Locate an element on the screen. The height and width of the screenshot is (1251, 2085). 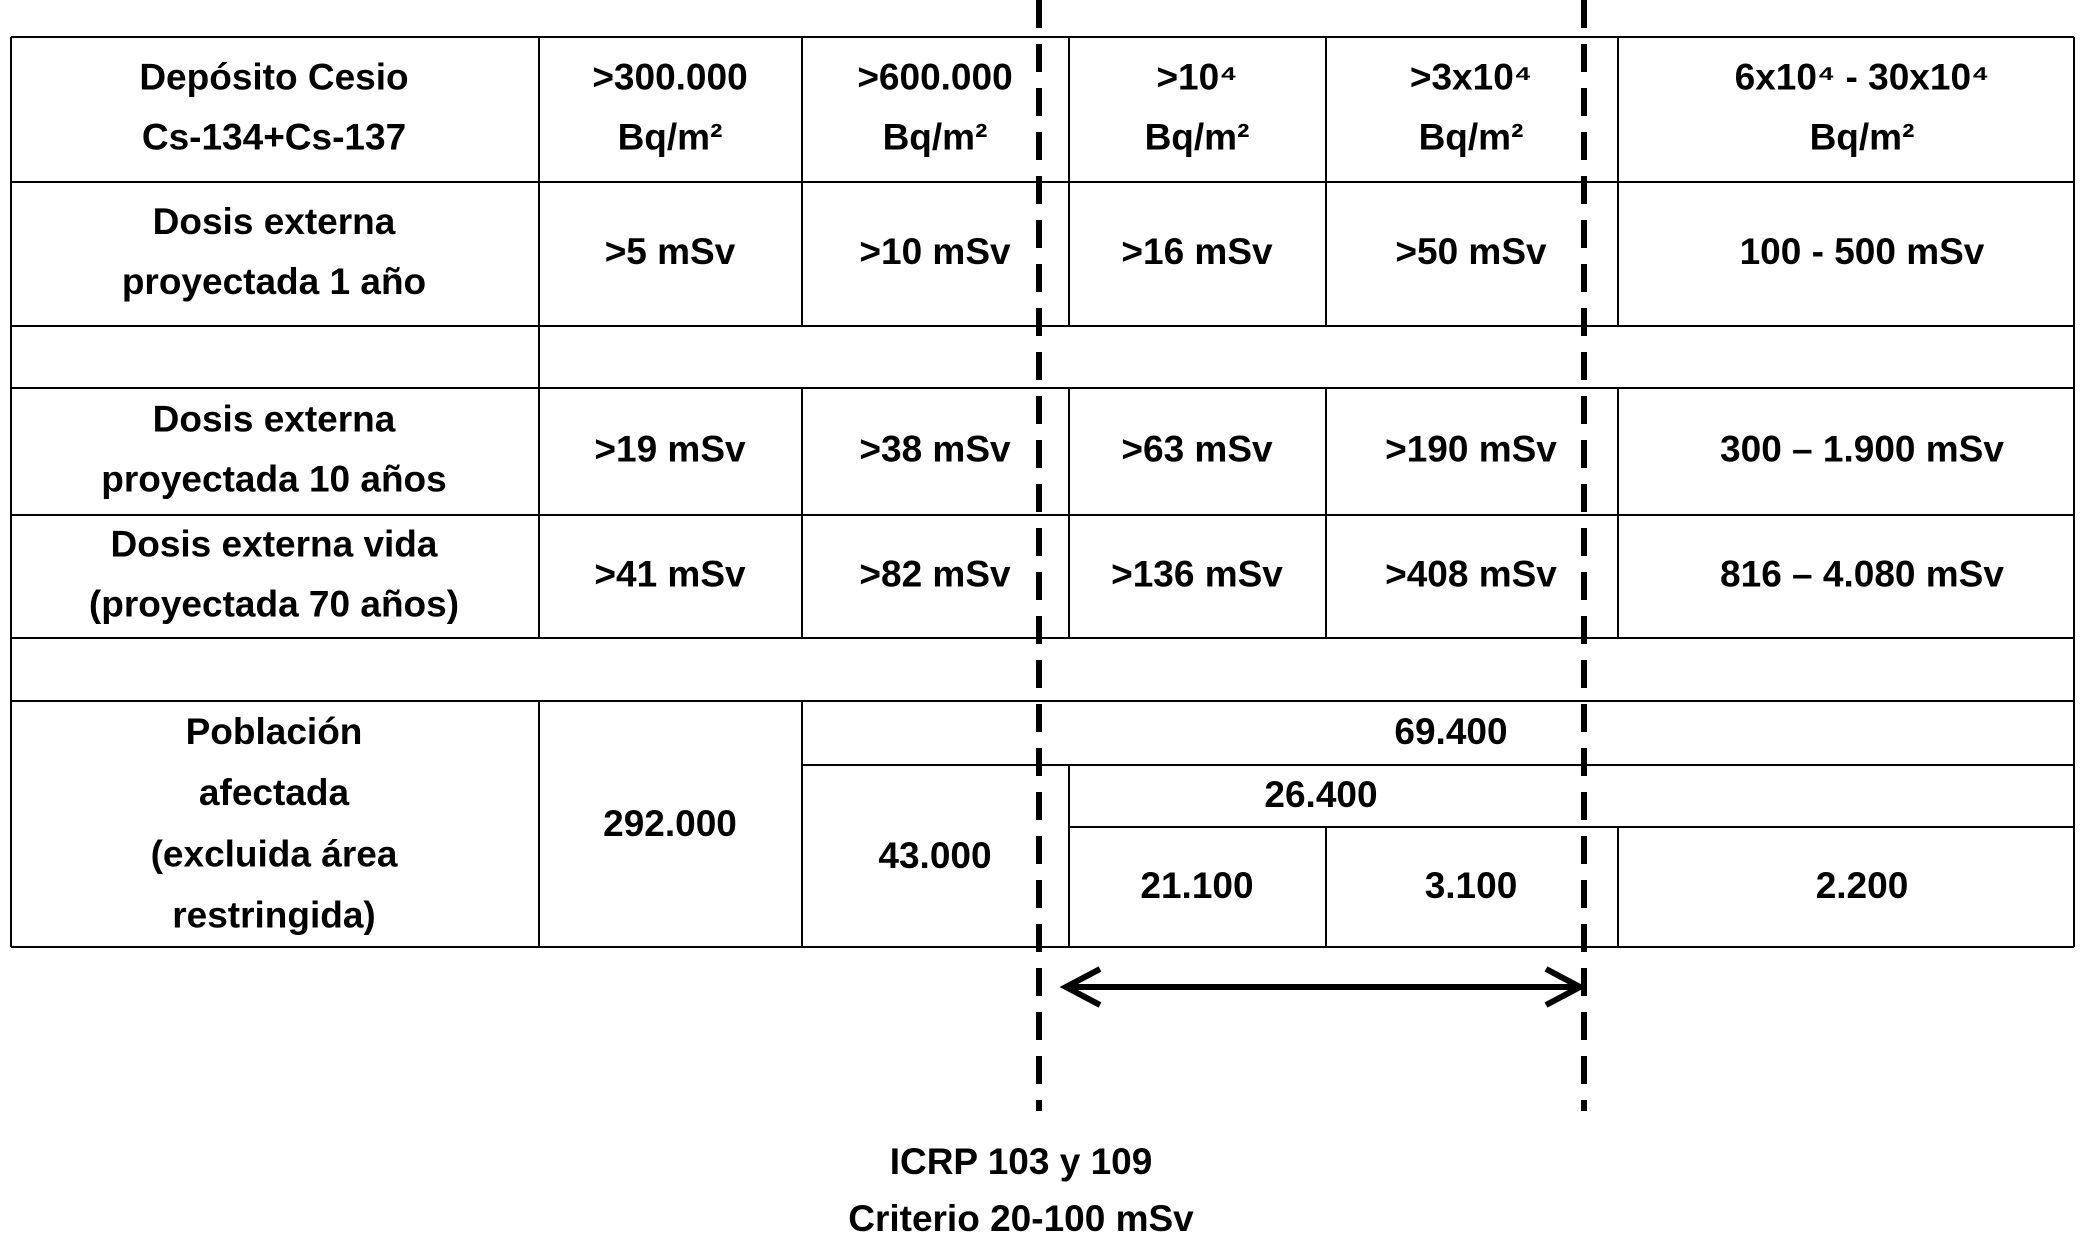
cell: >63 mSv is located at coordinates (1197, 448).